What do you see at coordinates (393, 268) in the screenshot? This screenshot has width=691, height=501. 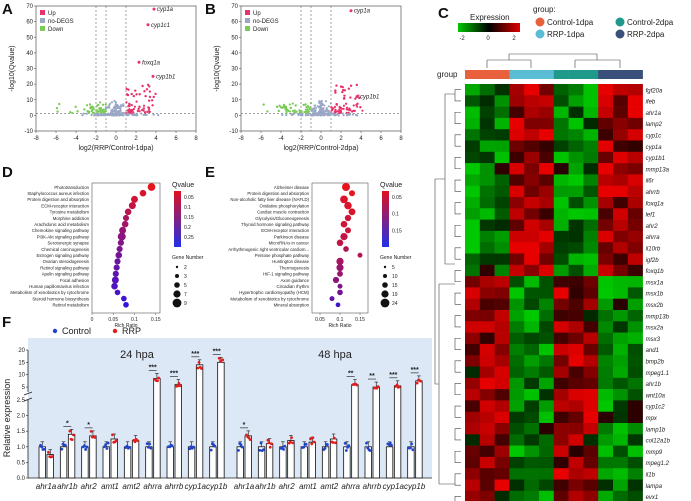 I see `gene-number-label: 5` at bounding box center [393, 268].